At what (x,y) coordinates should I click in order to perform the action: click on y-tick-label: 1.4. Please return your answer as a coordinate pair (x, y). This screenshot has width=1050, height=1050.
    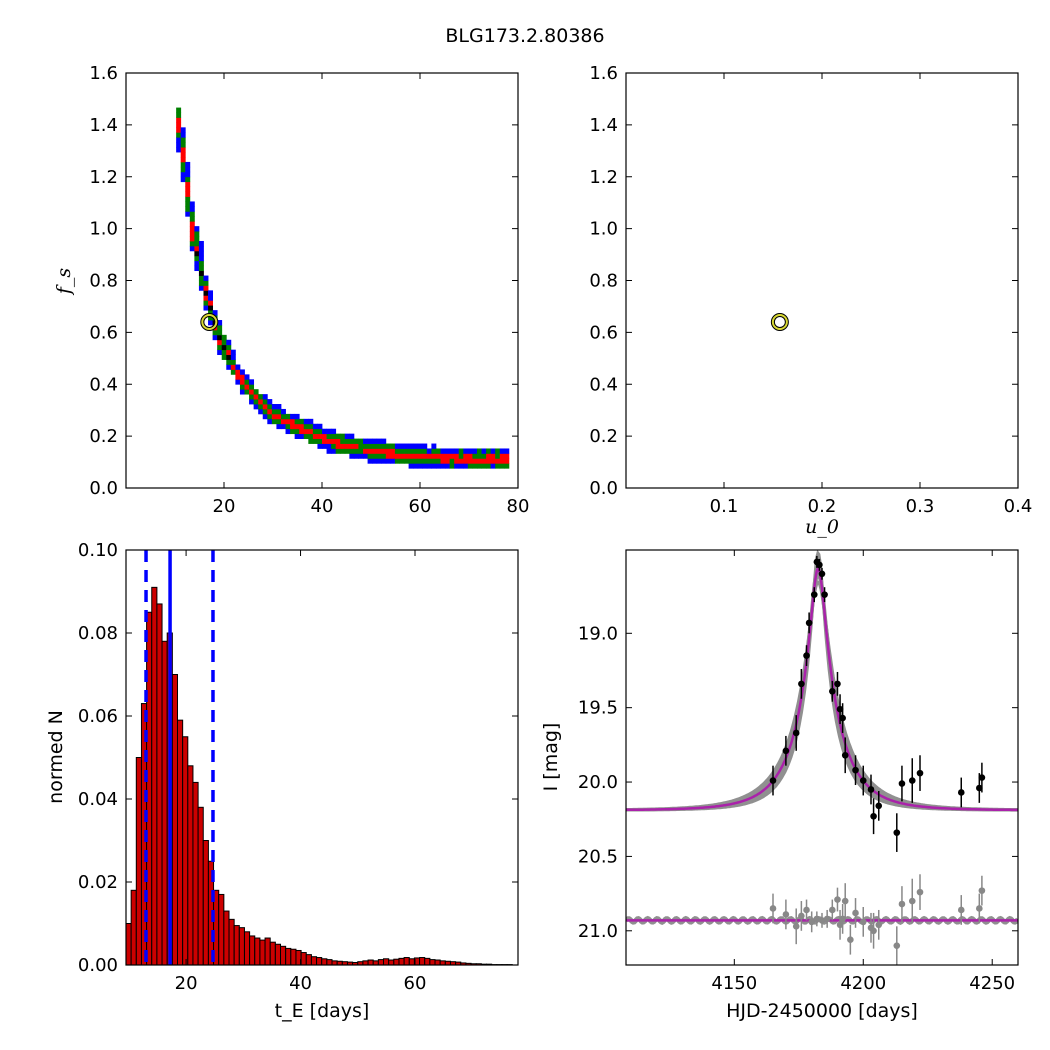
    Looking at the image, I should click on (103, 125).